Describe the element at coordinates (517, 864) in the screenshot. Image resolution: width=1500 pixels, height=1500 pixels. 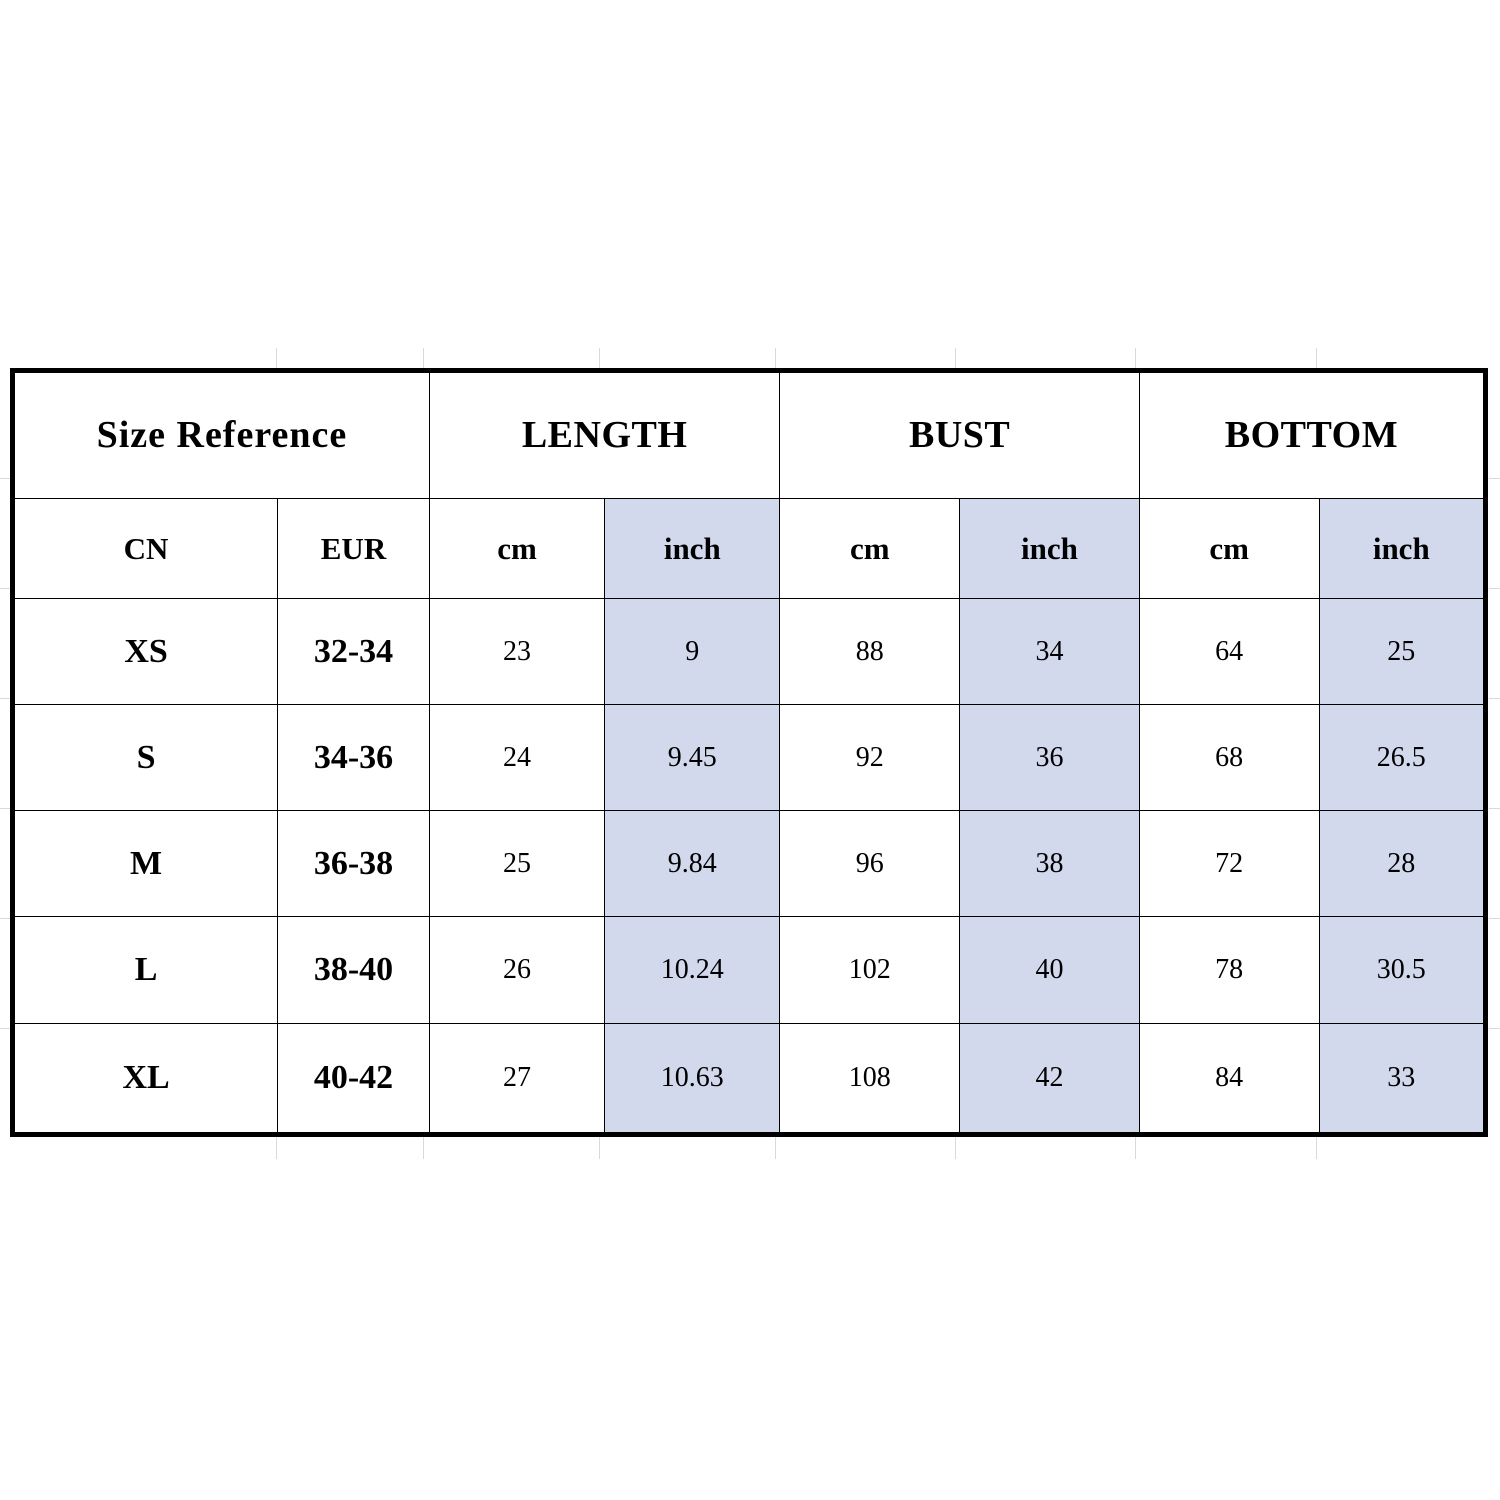
I see `cell-length-cm: 25` at that location.